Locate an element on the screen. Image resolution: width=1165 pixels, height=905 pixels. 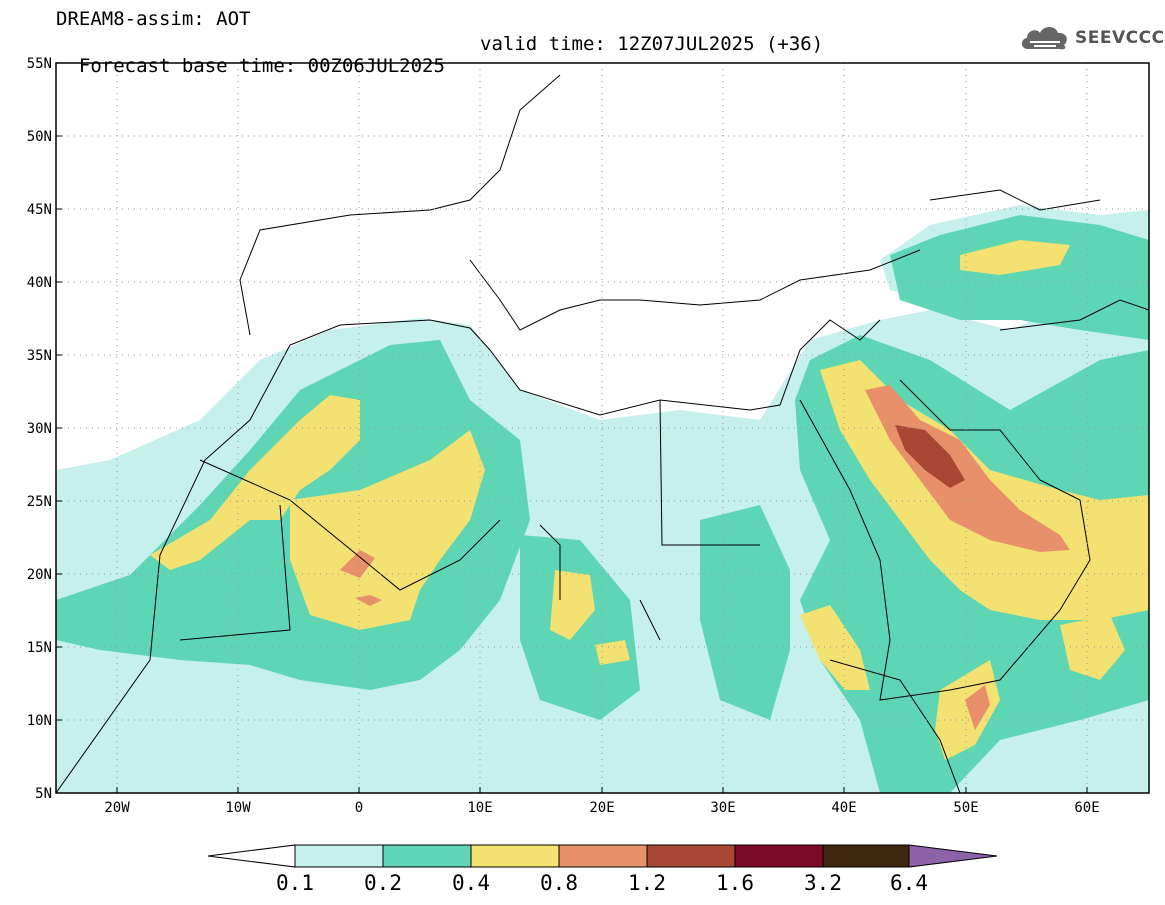
lon-label: 10E is located at coordinates (479, 808).